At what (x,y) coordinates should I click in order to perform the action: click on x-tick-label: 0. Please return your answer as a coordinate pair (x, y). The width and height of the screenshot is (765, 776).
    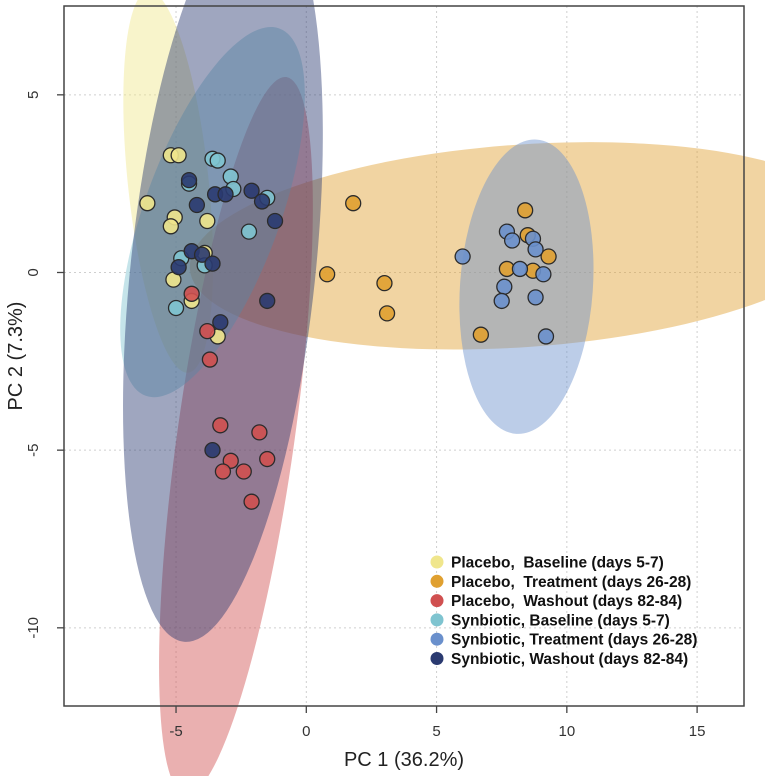
    Looking at the image, I should click on (306, 731).